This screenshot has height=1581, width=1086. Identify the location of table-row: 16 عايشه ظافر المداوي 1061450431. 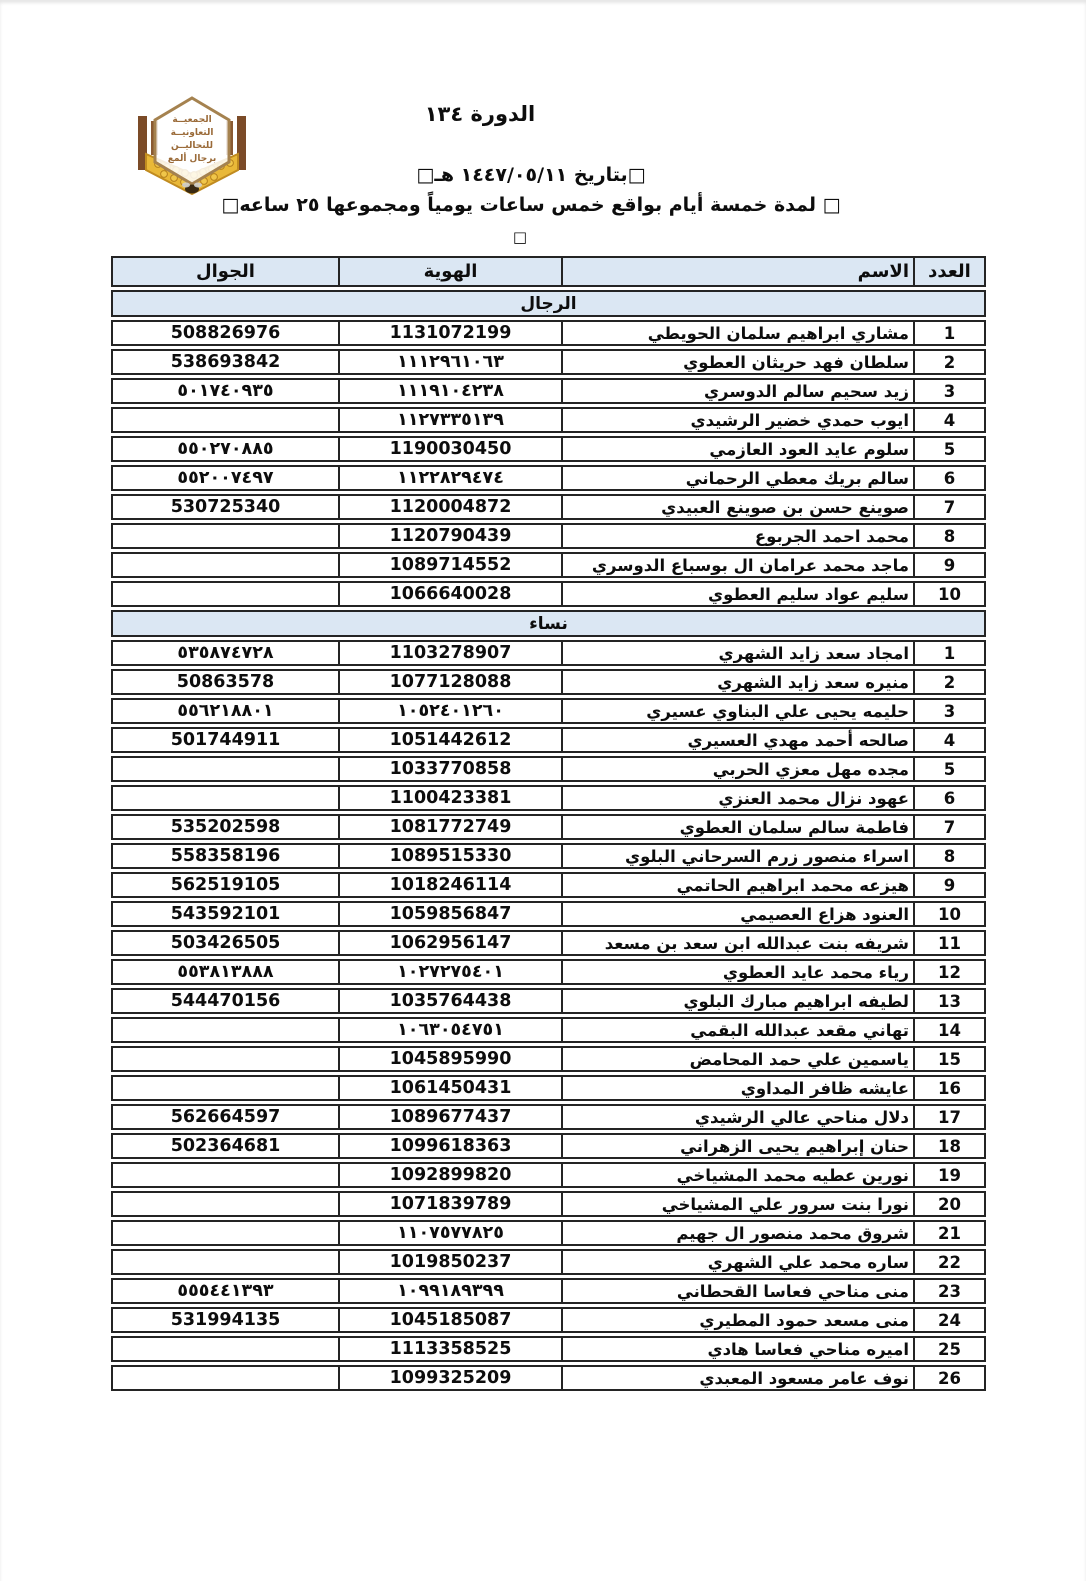
(548, 1088).